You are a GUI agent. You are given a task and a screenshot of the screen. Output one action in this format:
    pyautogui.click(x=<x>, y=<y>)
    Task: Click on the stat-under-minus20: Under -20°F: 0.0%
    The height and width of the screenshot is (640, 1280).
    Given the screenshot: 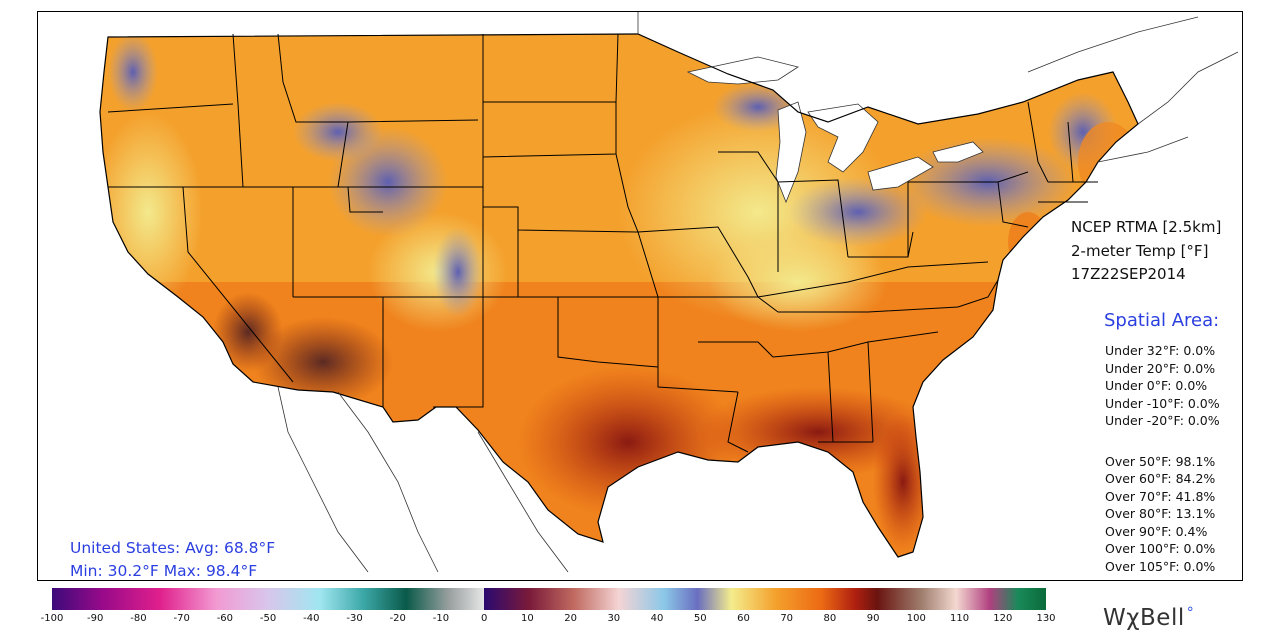 What is the action you would take?
    pyautogui.click(x=1162, y=420)
    